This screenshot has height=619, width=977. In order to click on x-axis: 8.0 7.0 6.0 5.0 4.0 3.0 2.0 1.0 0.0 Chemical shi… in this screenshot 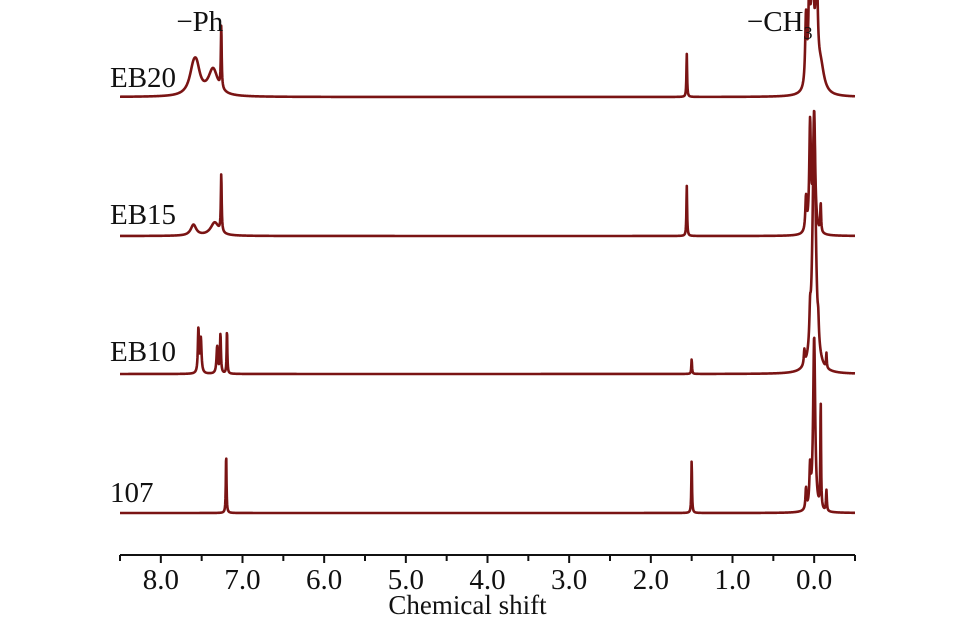, I will do `click(487, 586)`.